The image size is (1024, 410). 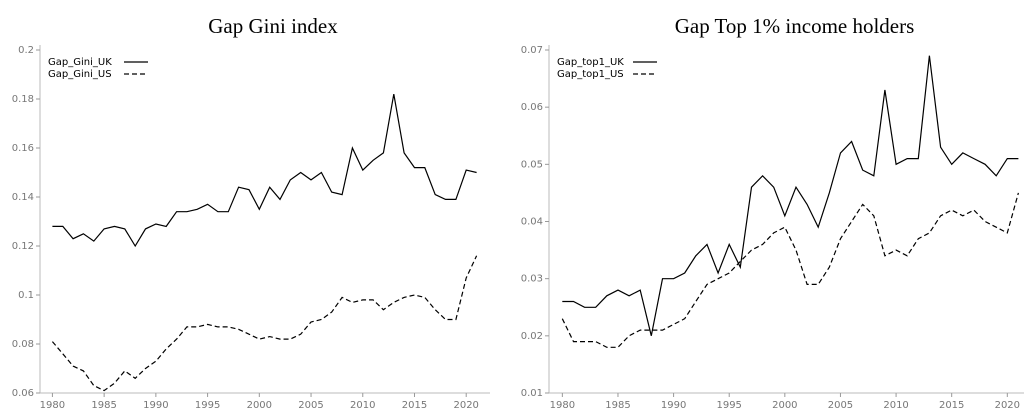 What do you see at coordinates (23, 246) in the screenshot?
I see `y-tick-label: 0.12` at bounding box center [23, 246].